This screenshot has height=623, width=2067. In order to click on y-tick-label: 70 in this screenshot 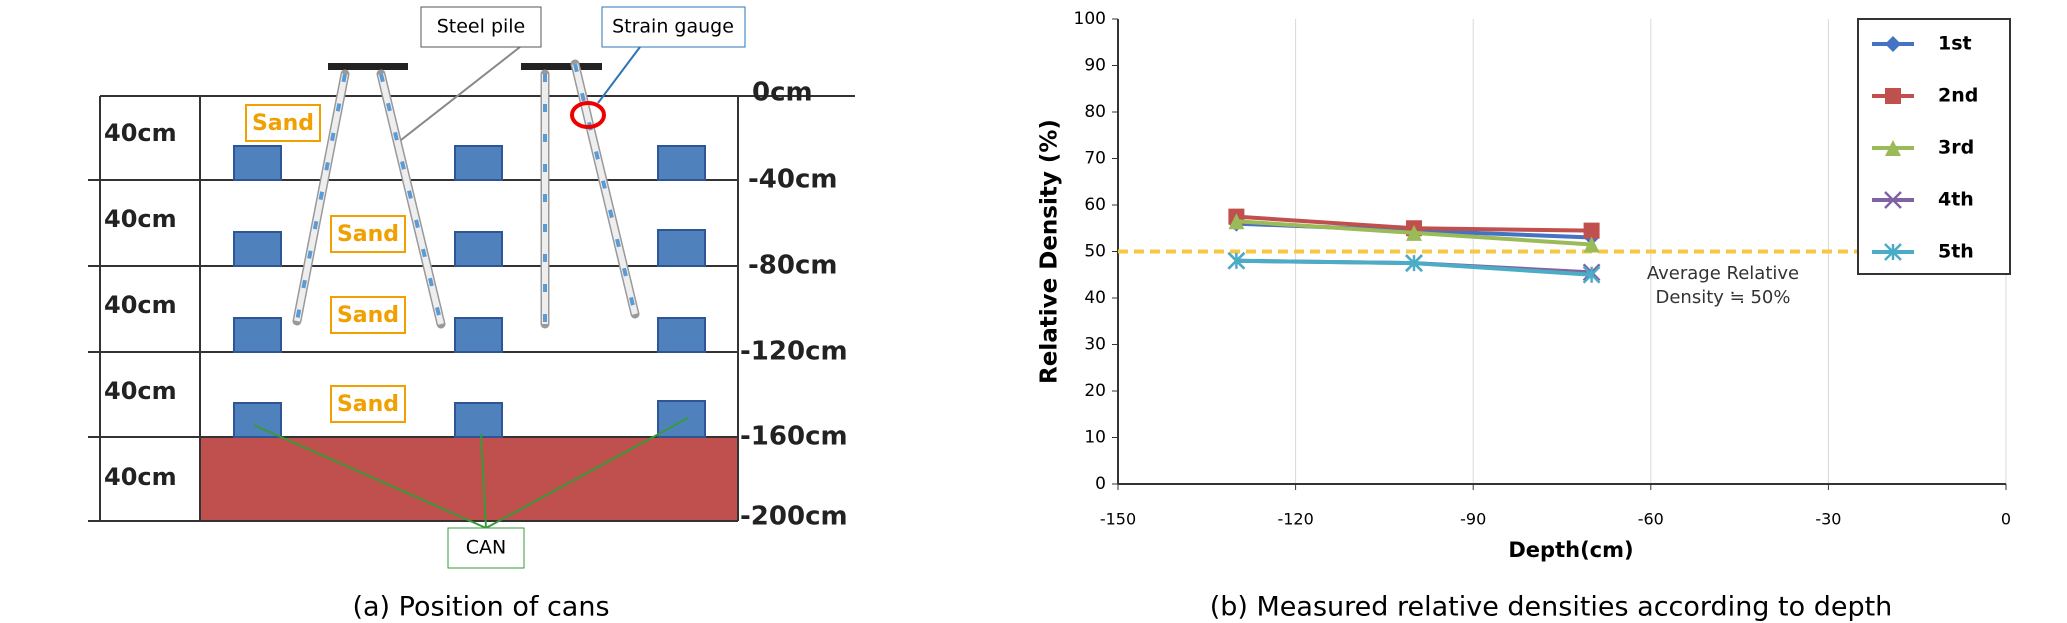, I will do `click(1095, 159)`.